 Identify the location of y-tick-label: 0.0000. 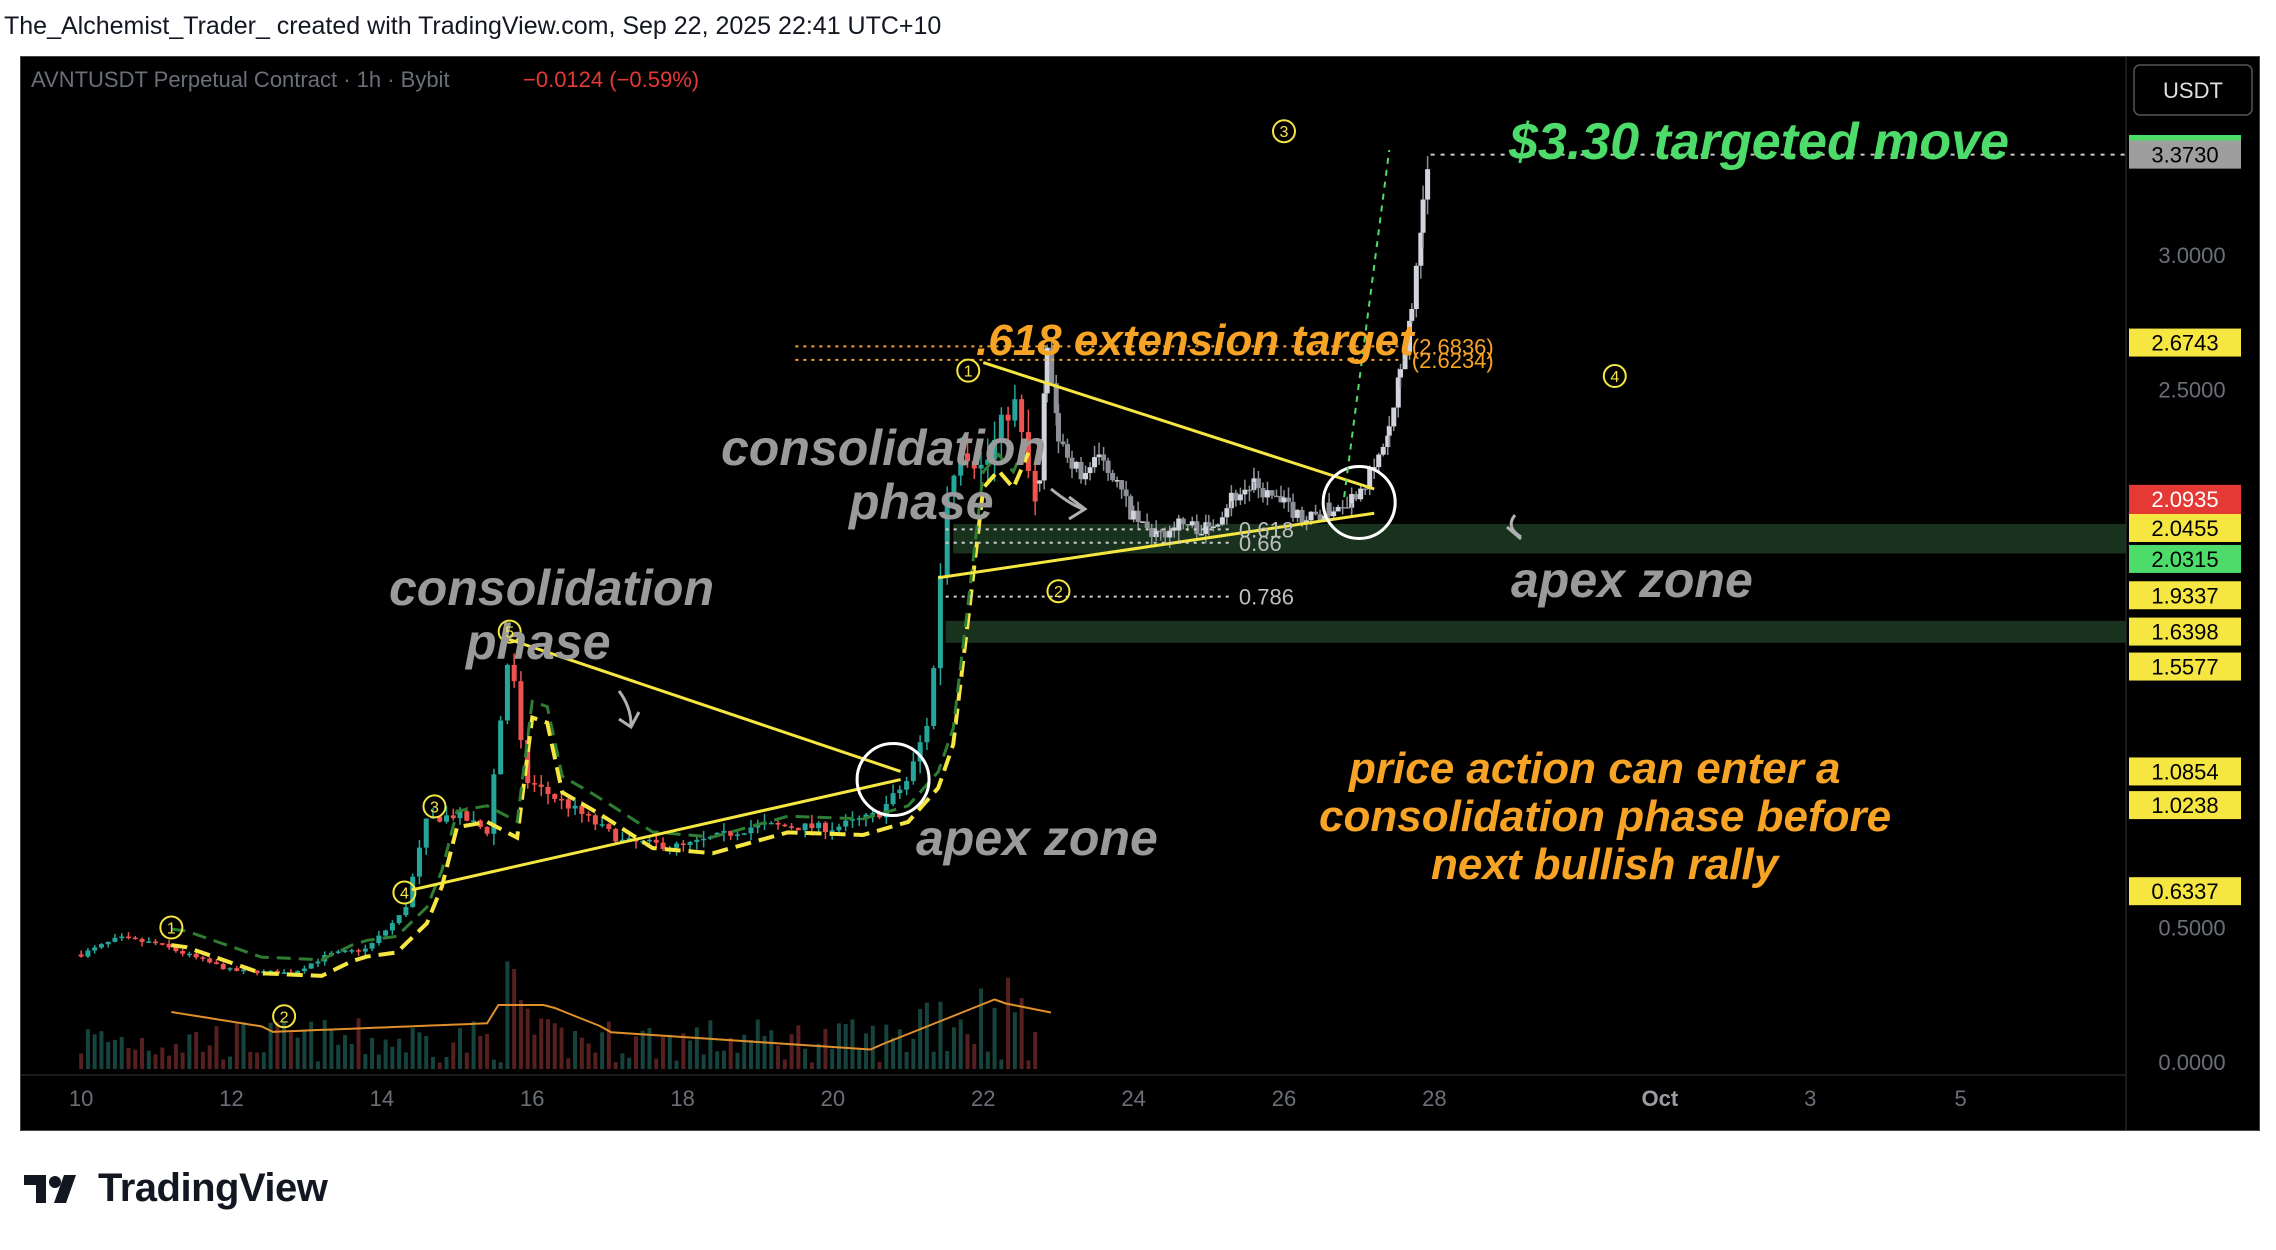
(2191, 1062).